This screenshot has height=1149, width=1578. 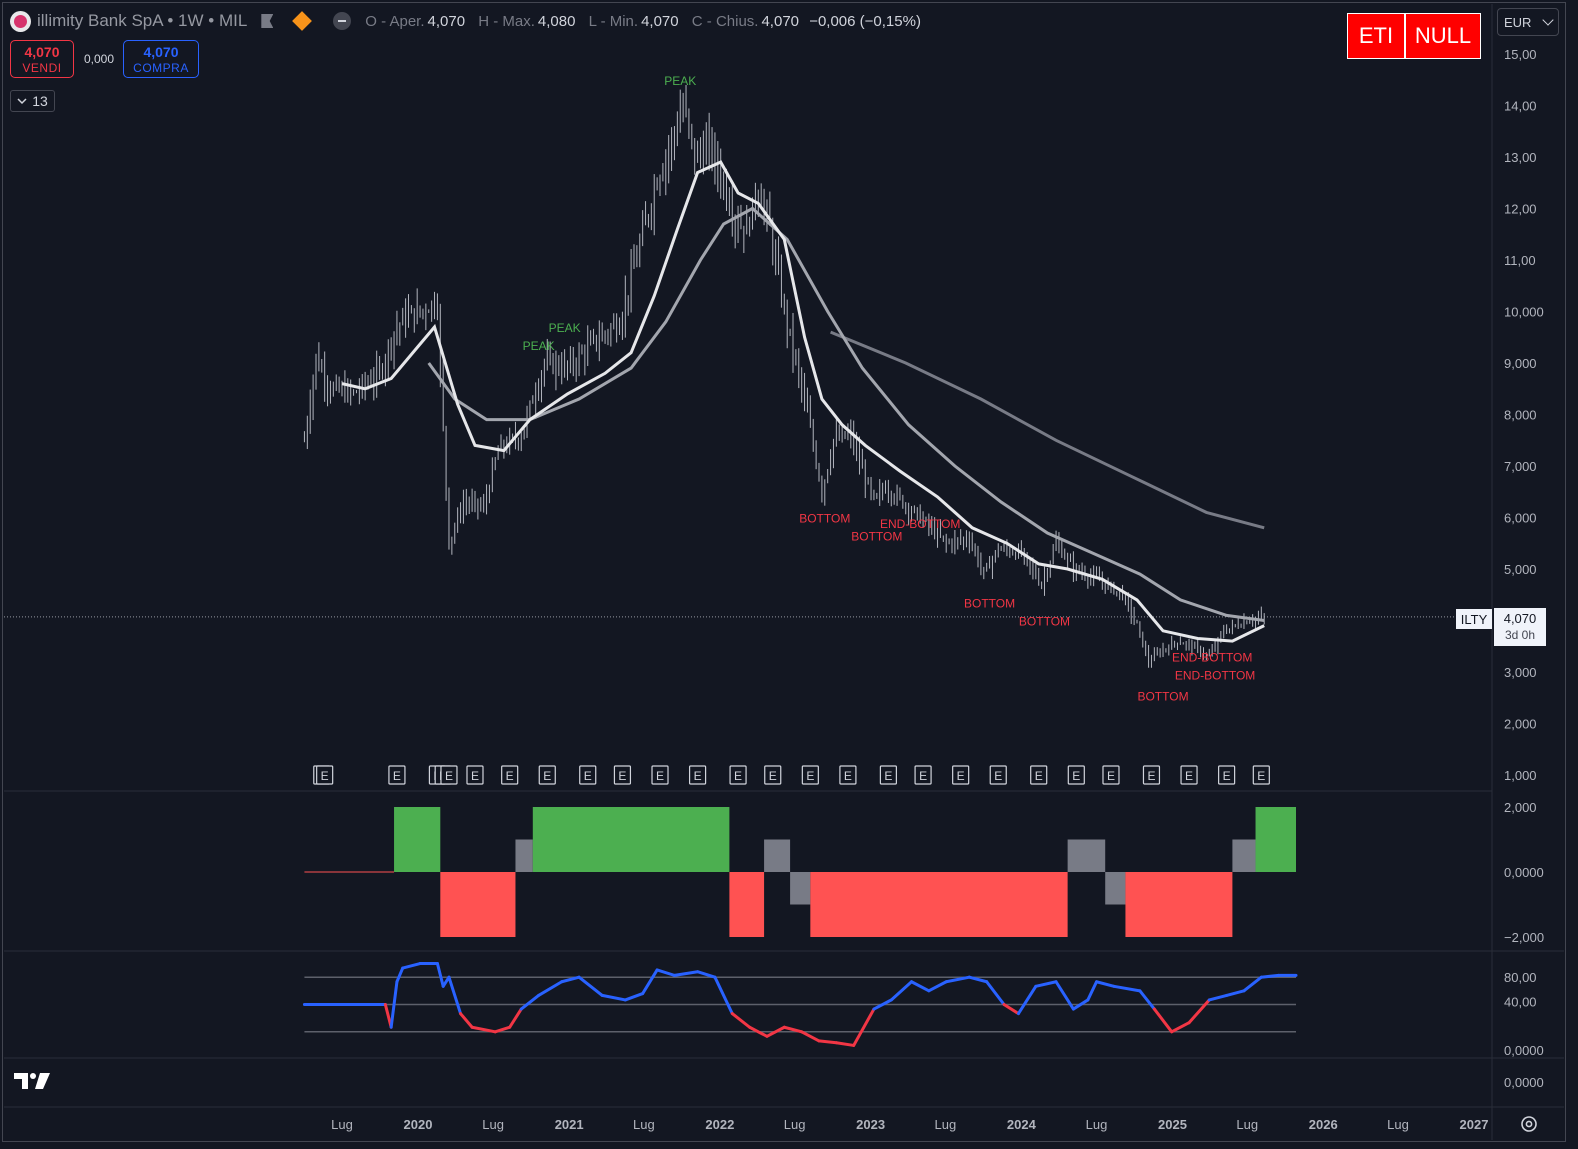 I want to click on time-axis-label: 2026, so click(x=1323, y=1124).